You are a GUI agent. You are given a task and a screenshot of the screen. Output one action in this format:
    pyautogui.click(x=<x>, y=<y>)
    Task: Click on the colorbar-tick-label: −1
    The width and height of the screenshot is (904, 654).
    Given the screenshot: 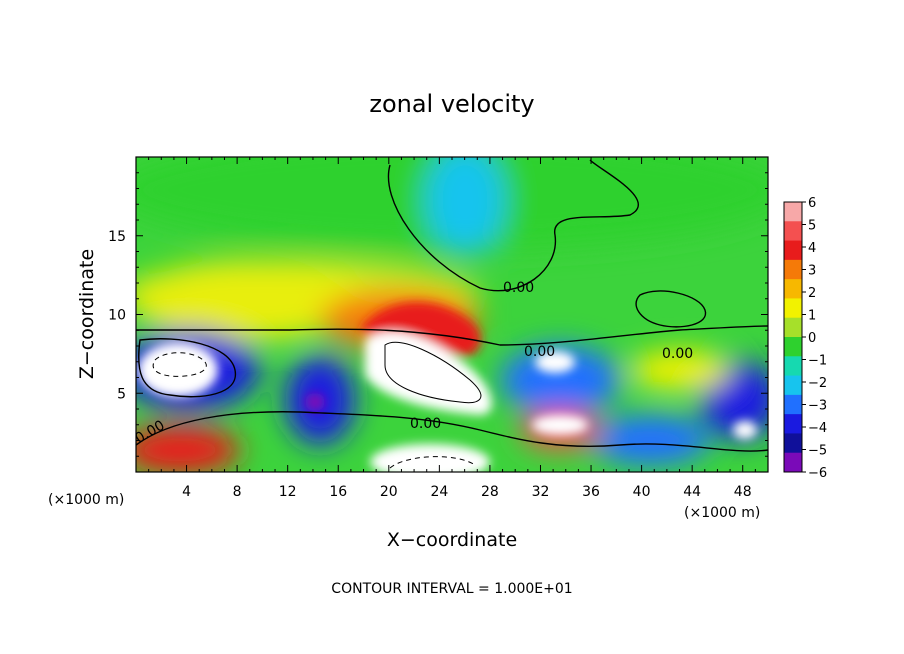 What is the action you would take?
    pyautogui.click(x=817, y=361)
    